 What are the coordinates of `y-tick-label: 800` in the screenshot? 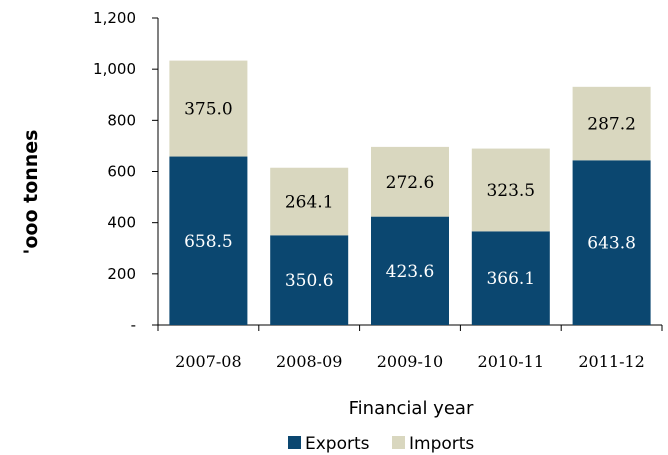 It's located at (121, 120).